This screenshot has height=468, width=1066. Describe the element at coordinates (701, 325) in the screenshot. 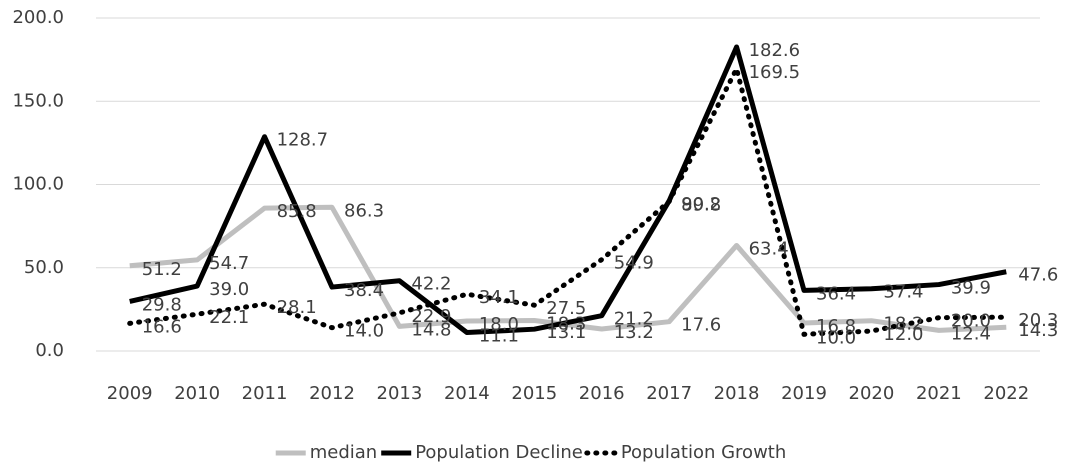

I see `data-label: 17.6` at that location.